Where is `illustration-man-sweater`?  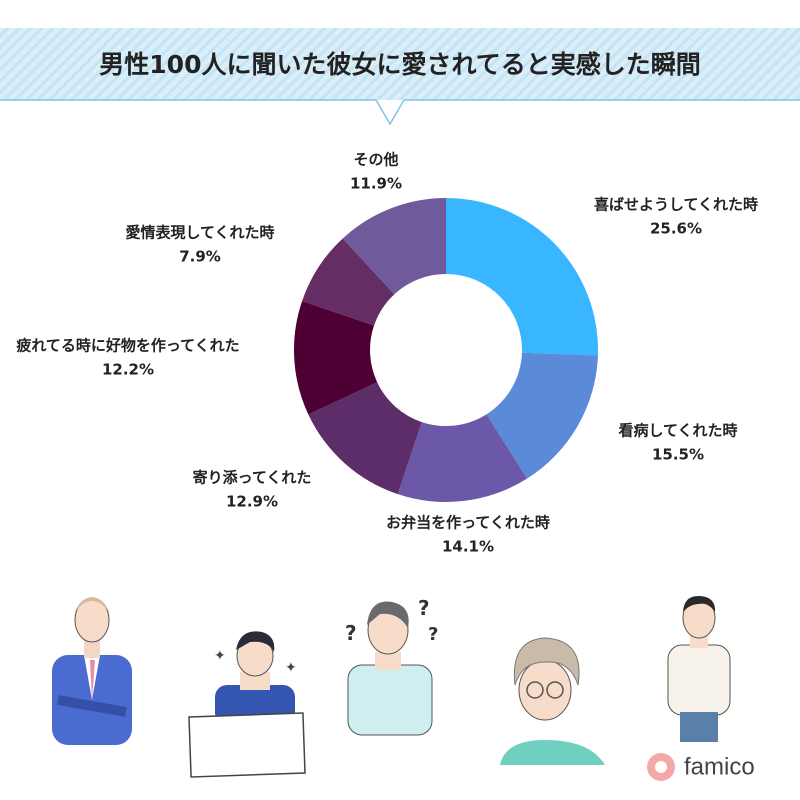 illustration-man-sweater is located at coordinates (699, 668).